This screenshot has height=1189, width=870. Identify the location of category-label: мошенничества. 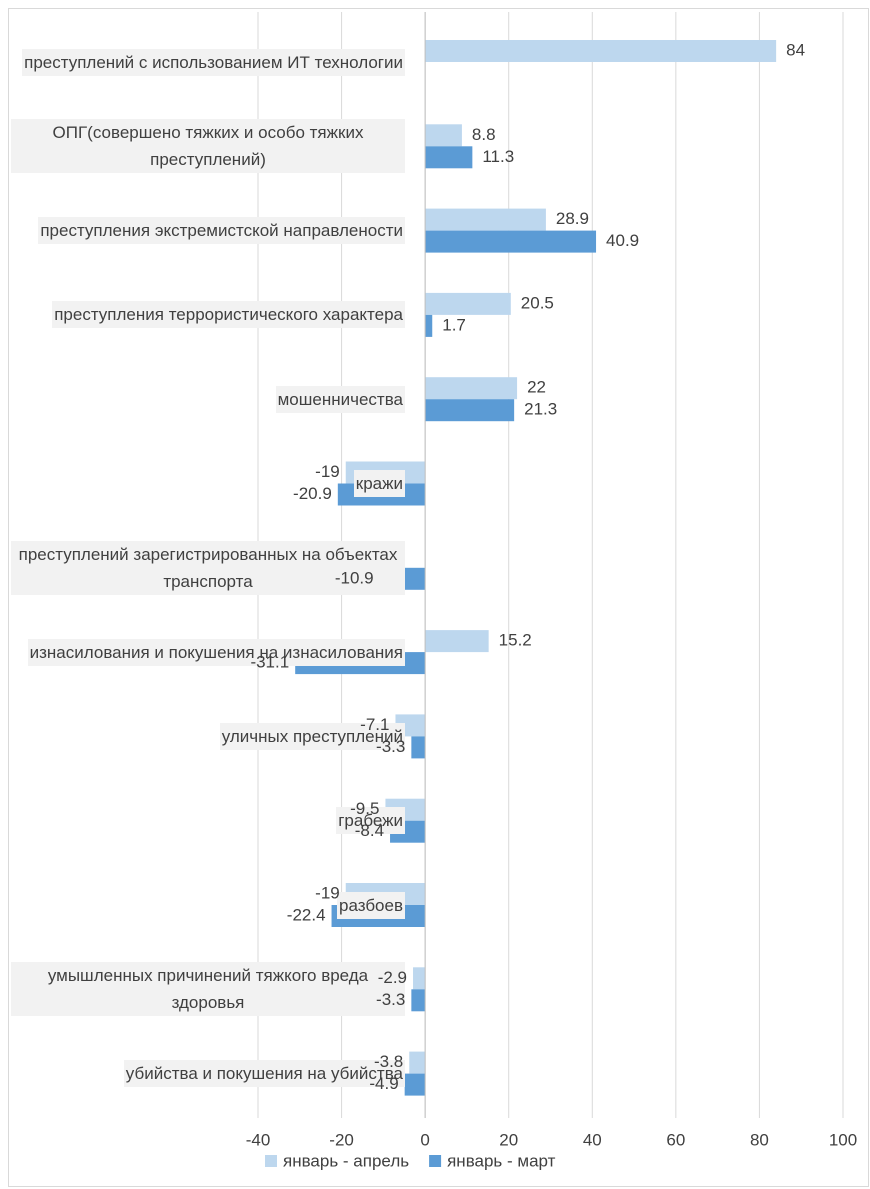
(340, 399).